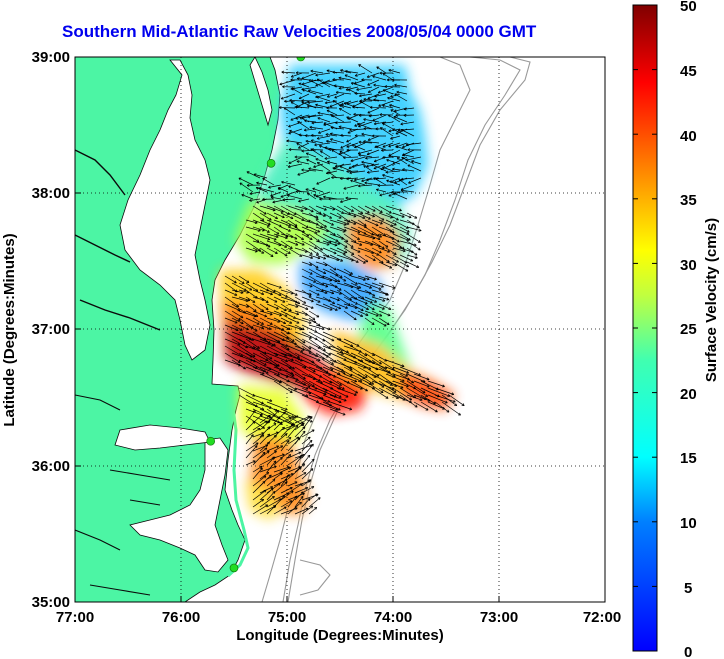 This screenshot has height=659, width=724. What do you see at coordinates (338, 617) in the screenshot?
I see `x-tick-labels: 77:00 76:00 75:00 74:00 73:00 72:00` at bounding box center [338, 617].